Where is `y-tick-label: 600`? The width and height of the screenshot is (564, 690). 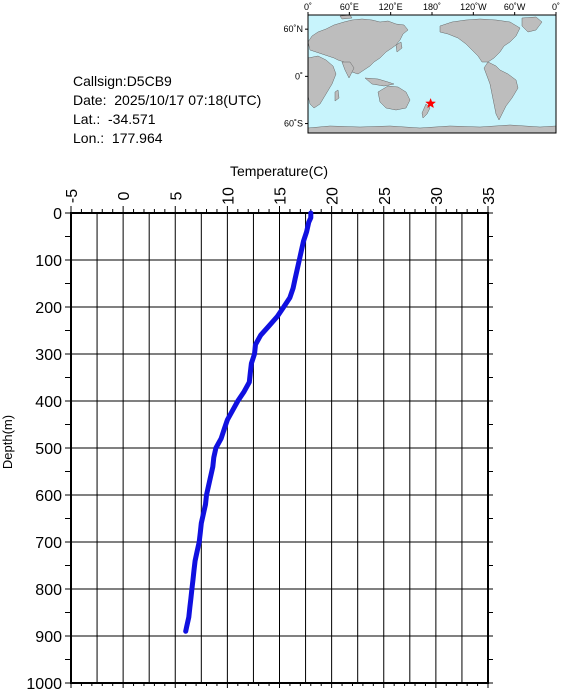 y-tick-label: 600 is located at coordinates (48, 496).